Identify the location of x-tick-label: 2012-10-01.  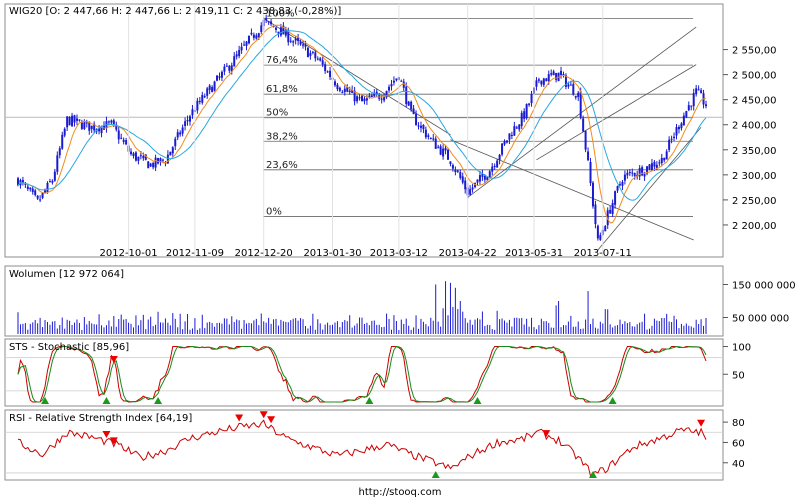
(129, 253).